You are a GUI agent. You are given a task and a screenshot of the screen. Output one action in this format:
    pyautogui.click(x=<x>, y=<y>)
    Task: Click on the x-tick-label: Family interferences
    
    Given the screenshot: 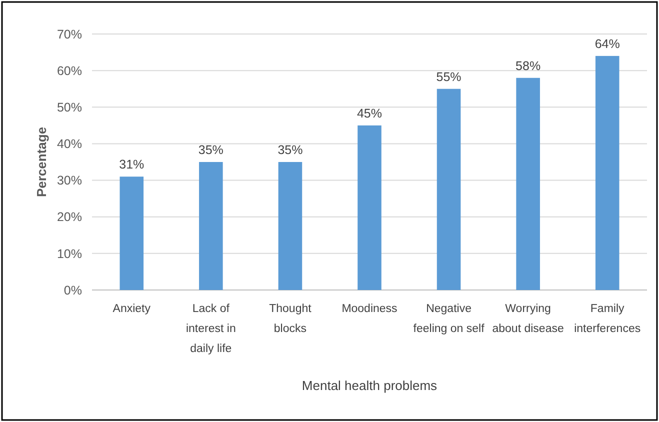 What is the action you would take?
    pyautogui.click(x=607, y=319)
    